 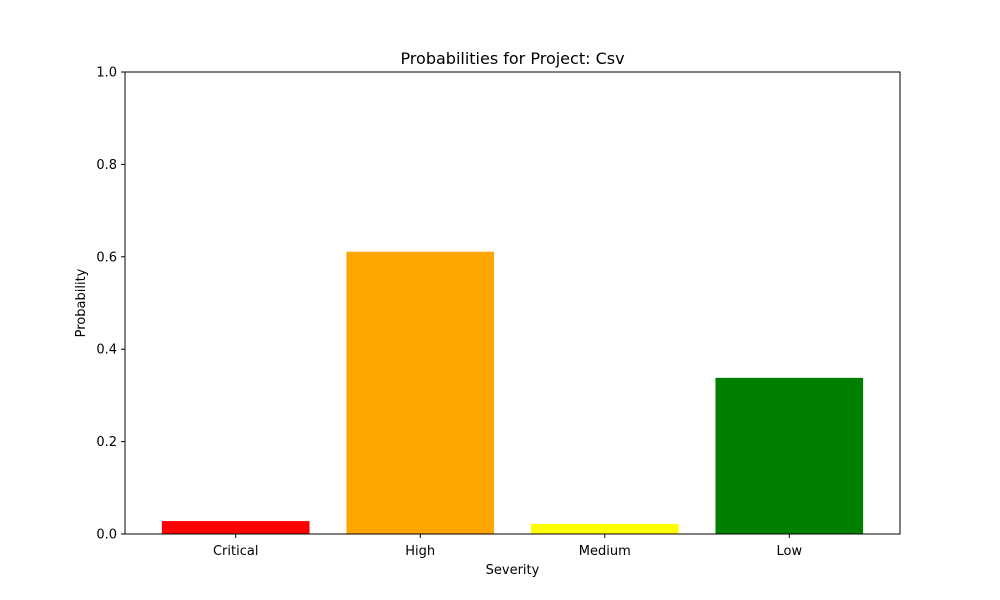 What do you see at coordinates (106, 442) in the screenshot?
I see `y-tick-label: 0.2` at bounding box center [106, 442].